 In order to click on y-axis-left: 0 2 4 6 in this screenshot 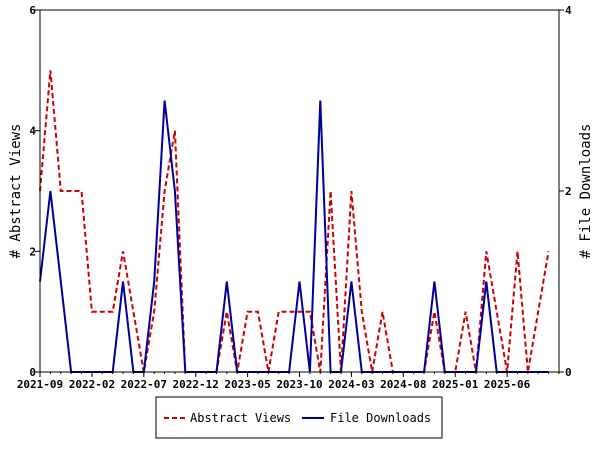, I will do `click(34, 191)`.